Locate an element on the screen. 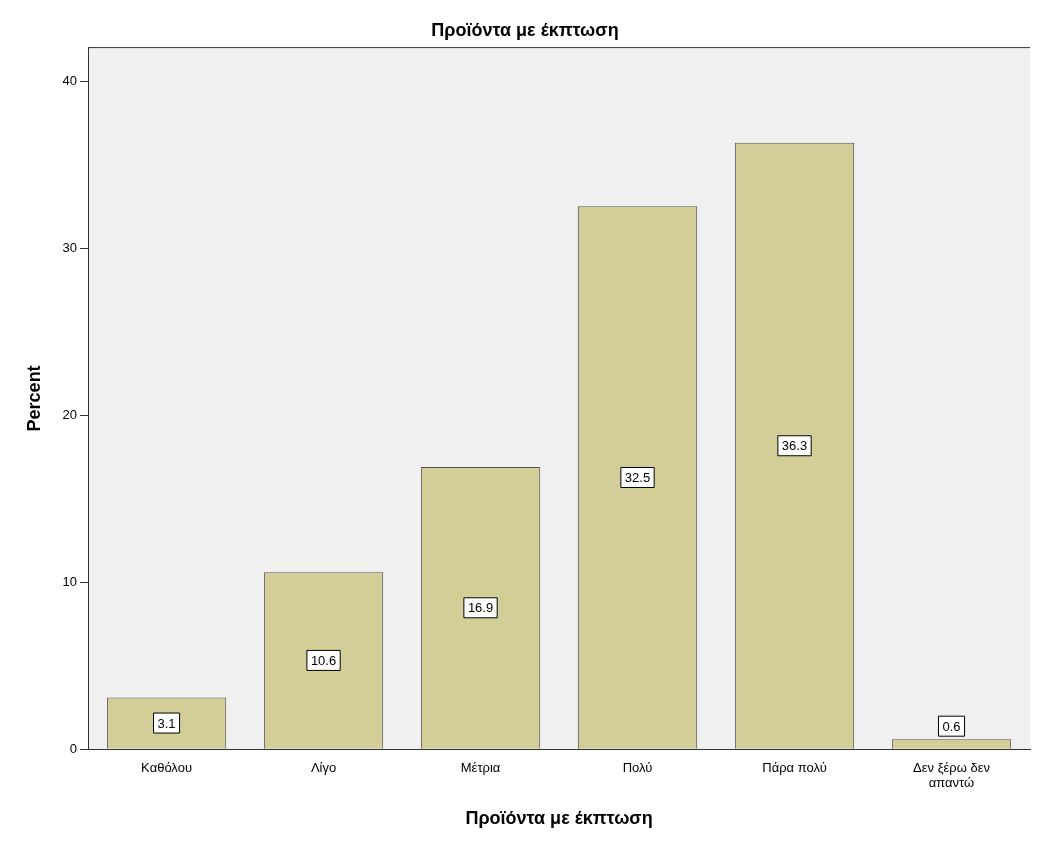 This screenshot has height=864, width=1060. x-tick-label: Μέτρια is located at coordinates (480, 767).